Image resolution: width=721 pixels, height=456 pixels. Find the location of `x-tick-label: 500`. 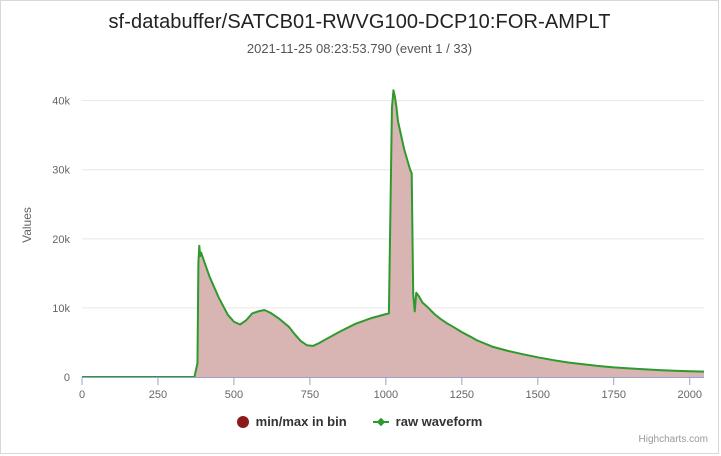

x-tick-label: 500 is located at coordinates (234, 395).